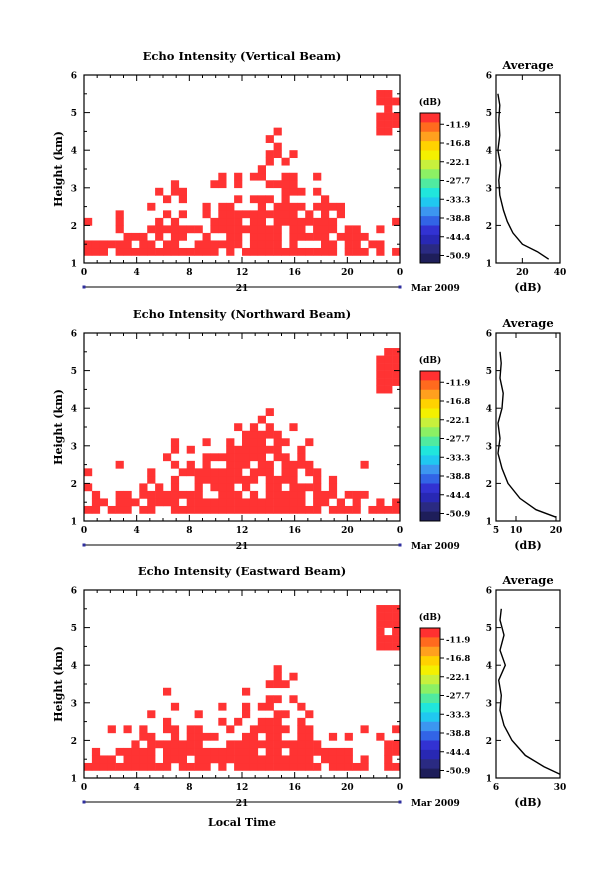  What do you see at coordinates (458, 515) in the screenshot?
I see `colorbar-label: -50.9` at bounding box center [458, 515].